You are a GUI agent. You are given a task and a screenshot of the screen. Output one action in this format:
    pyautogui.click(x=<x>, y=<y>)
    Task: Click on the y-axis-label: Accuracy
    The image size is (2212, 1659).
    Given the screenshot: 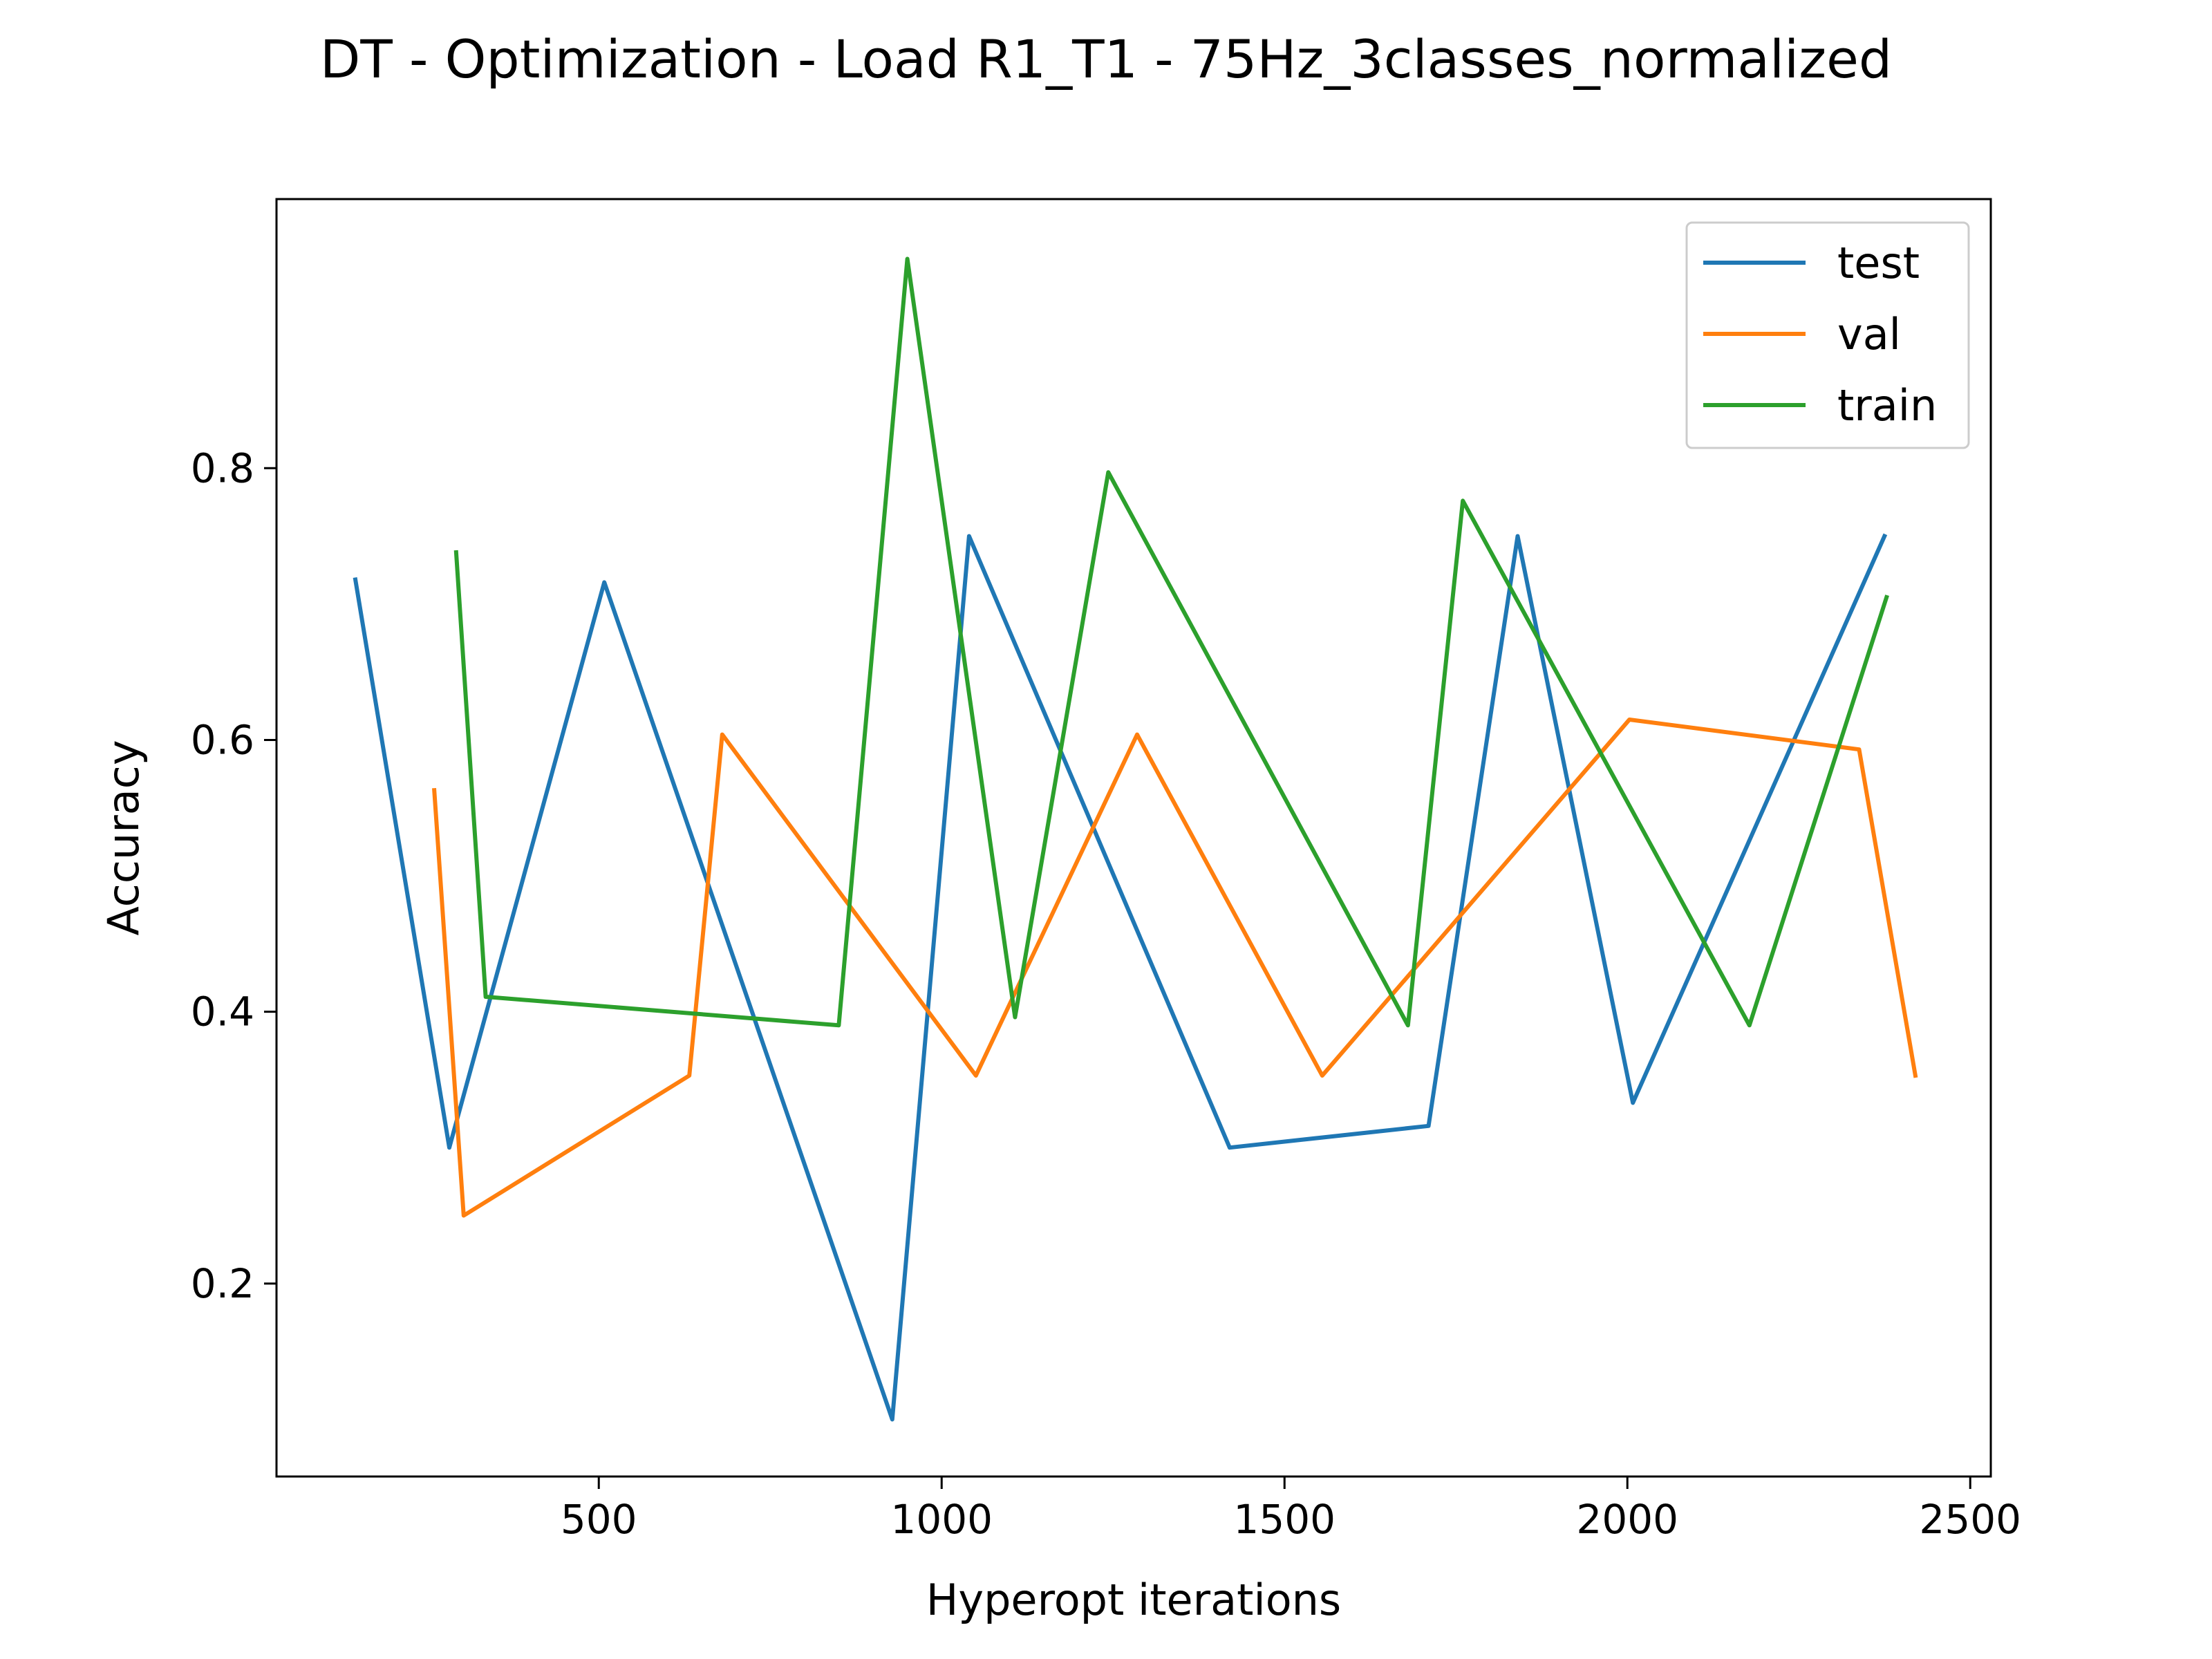 What is the action you would take?
    pyautogui.click(x=123, y=838)
    